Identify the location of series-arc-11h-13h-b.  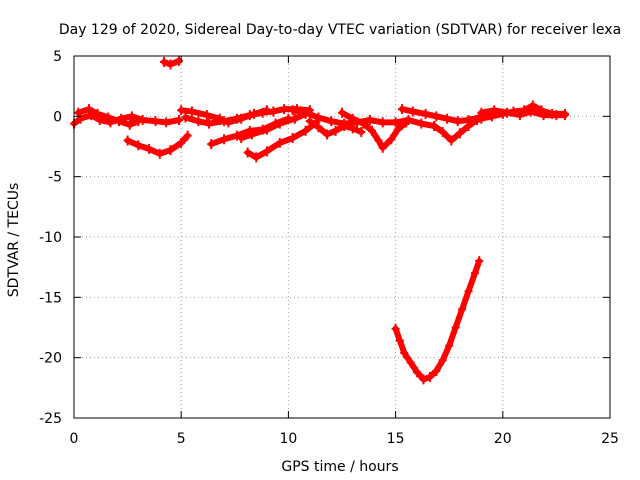
(335, 128).